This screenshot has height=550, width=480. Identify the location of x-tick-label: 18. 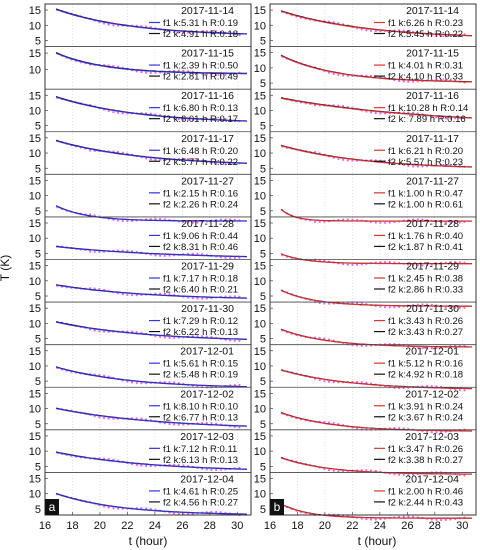
(297, 526).